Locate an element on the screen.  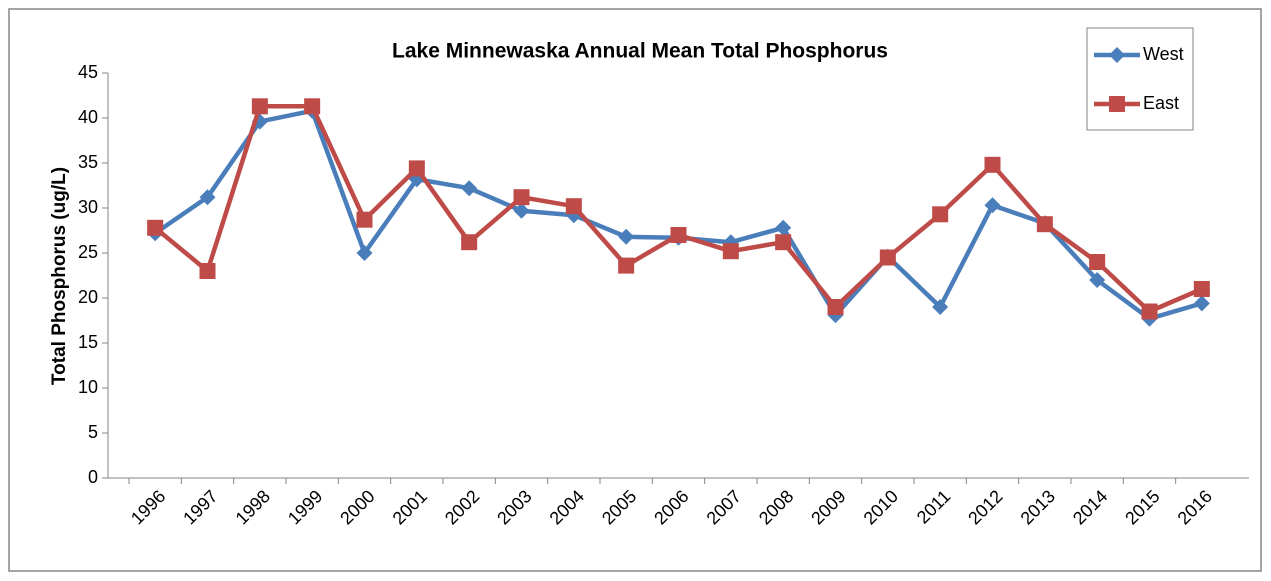
y-tick-label: 25 is located at coordinates (88, 252).